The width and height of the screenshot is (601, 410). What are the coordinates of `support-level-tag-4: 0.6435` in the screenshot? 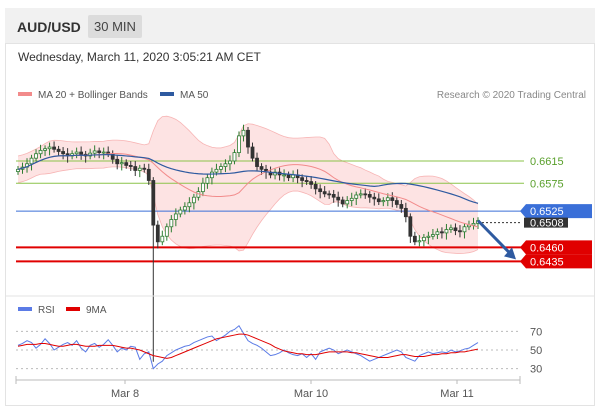 It's located at (556, 261).